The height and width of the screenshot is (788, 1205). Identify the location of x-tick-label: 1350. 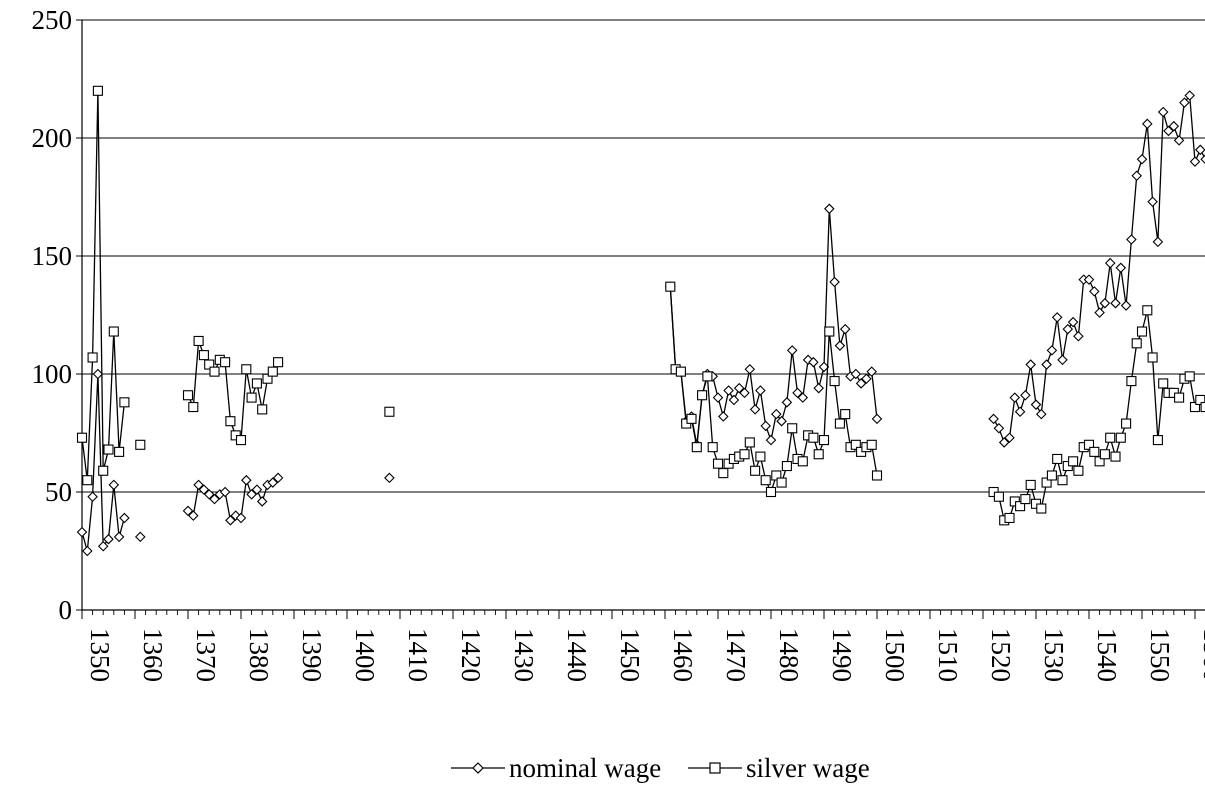
(100, 655).